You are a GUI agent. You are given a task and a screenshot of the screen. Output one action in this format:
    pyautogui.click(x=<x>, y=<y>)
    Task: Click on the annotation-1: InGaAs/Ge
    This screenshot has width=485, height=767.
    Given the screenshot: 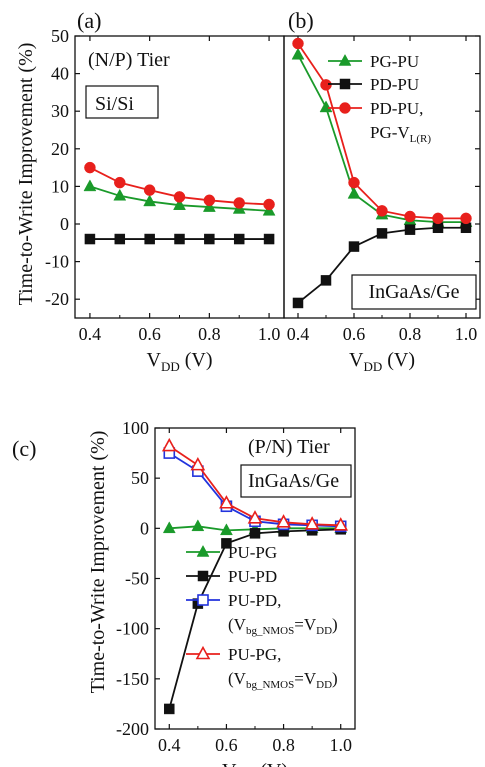 What is the action you would take?
    pyautogui.click(x=296, y=481)
    